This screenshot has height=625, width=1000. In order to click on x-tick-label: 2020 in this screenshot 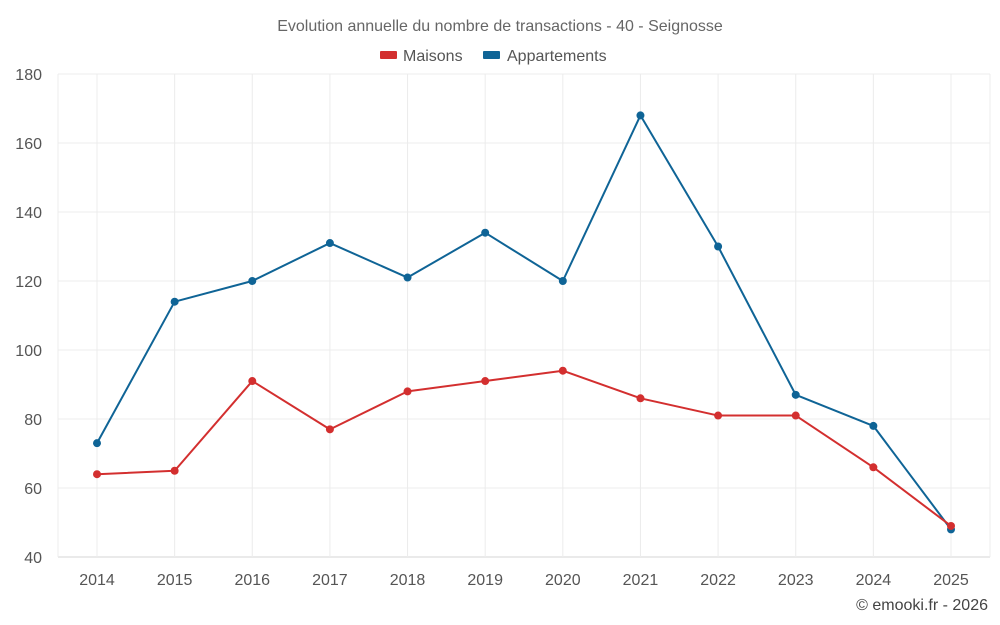, I will do `click(563, 580)`.